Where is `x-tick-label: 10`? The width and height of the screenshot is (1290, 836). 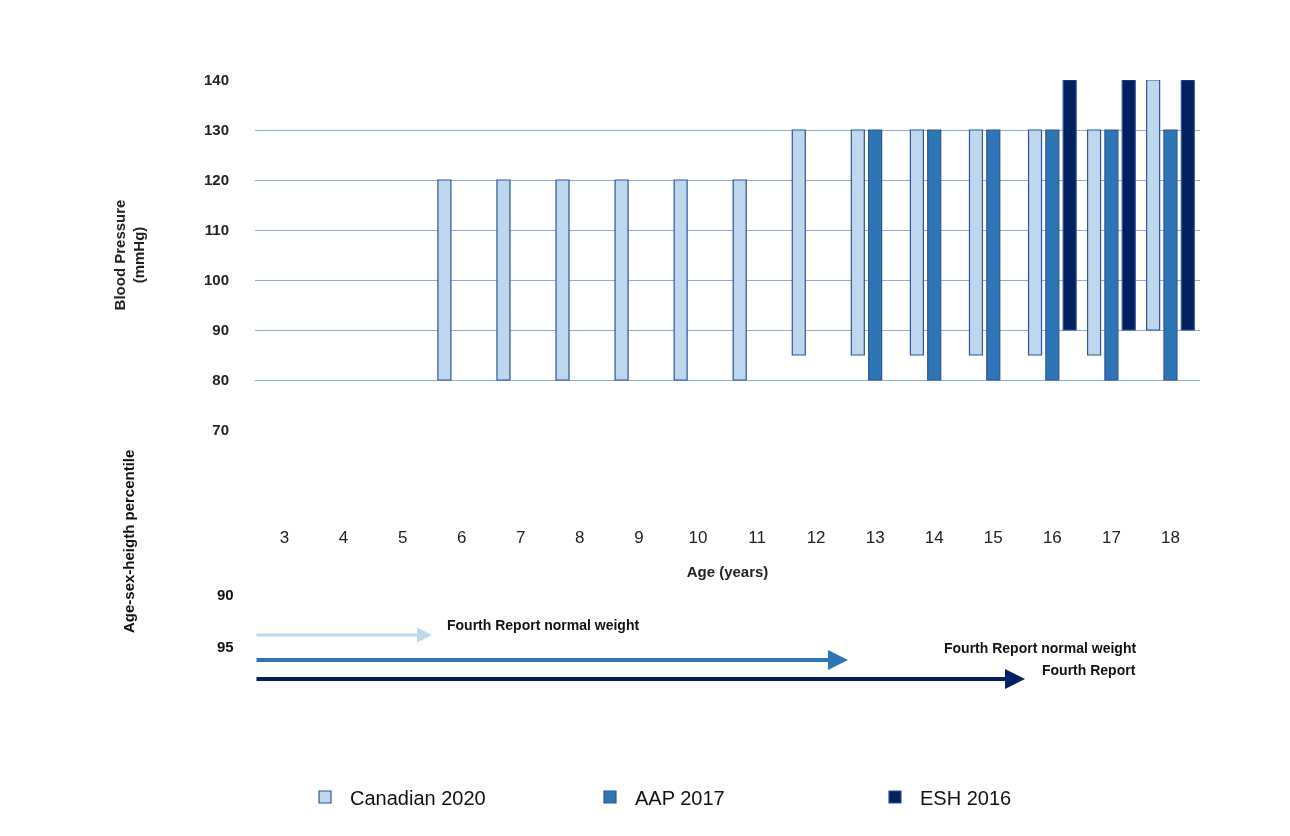 x-tick-label: 10 is located at coordinates (698, 537).